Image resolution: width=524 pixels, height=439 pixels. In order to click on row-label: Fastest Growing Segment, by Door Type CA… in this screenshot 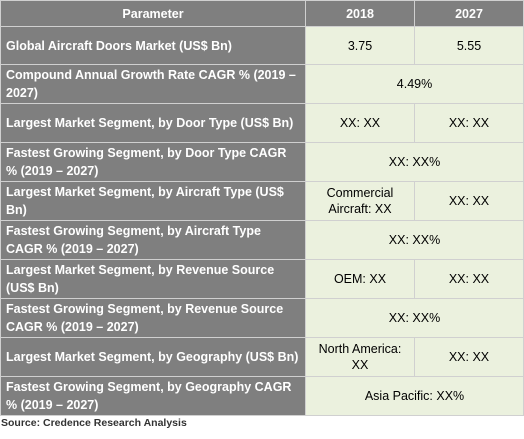, I will do `click(153, 162)`.